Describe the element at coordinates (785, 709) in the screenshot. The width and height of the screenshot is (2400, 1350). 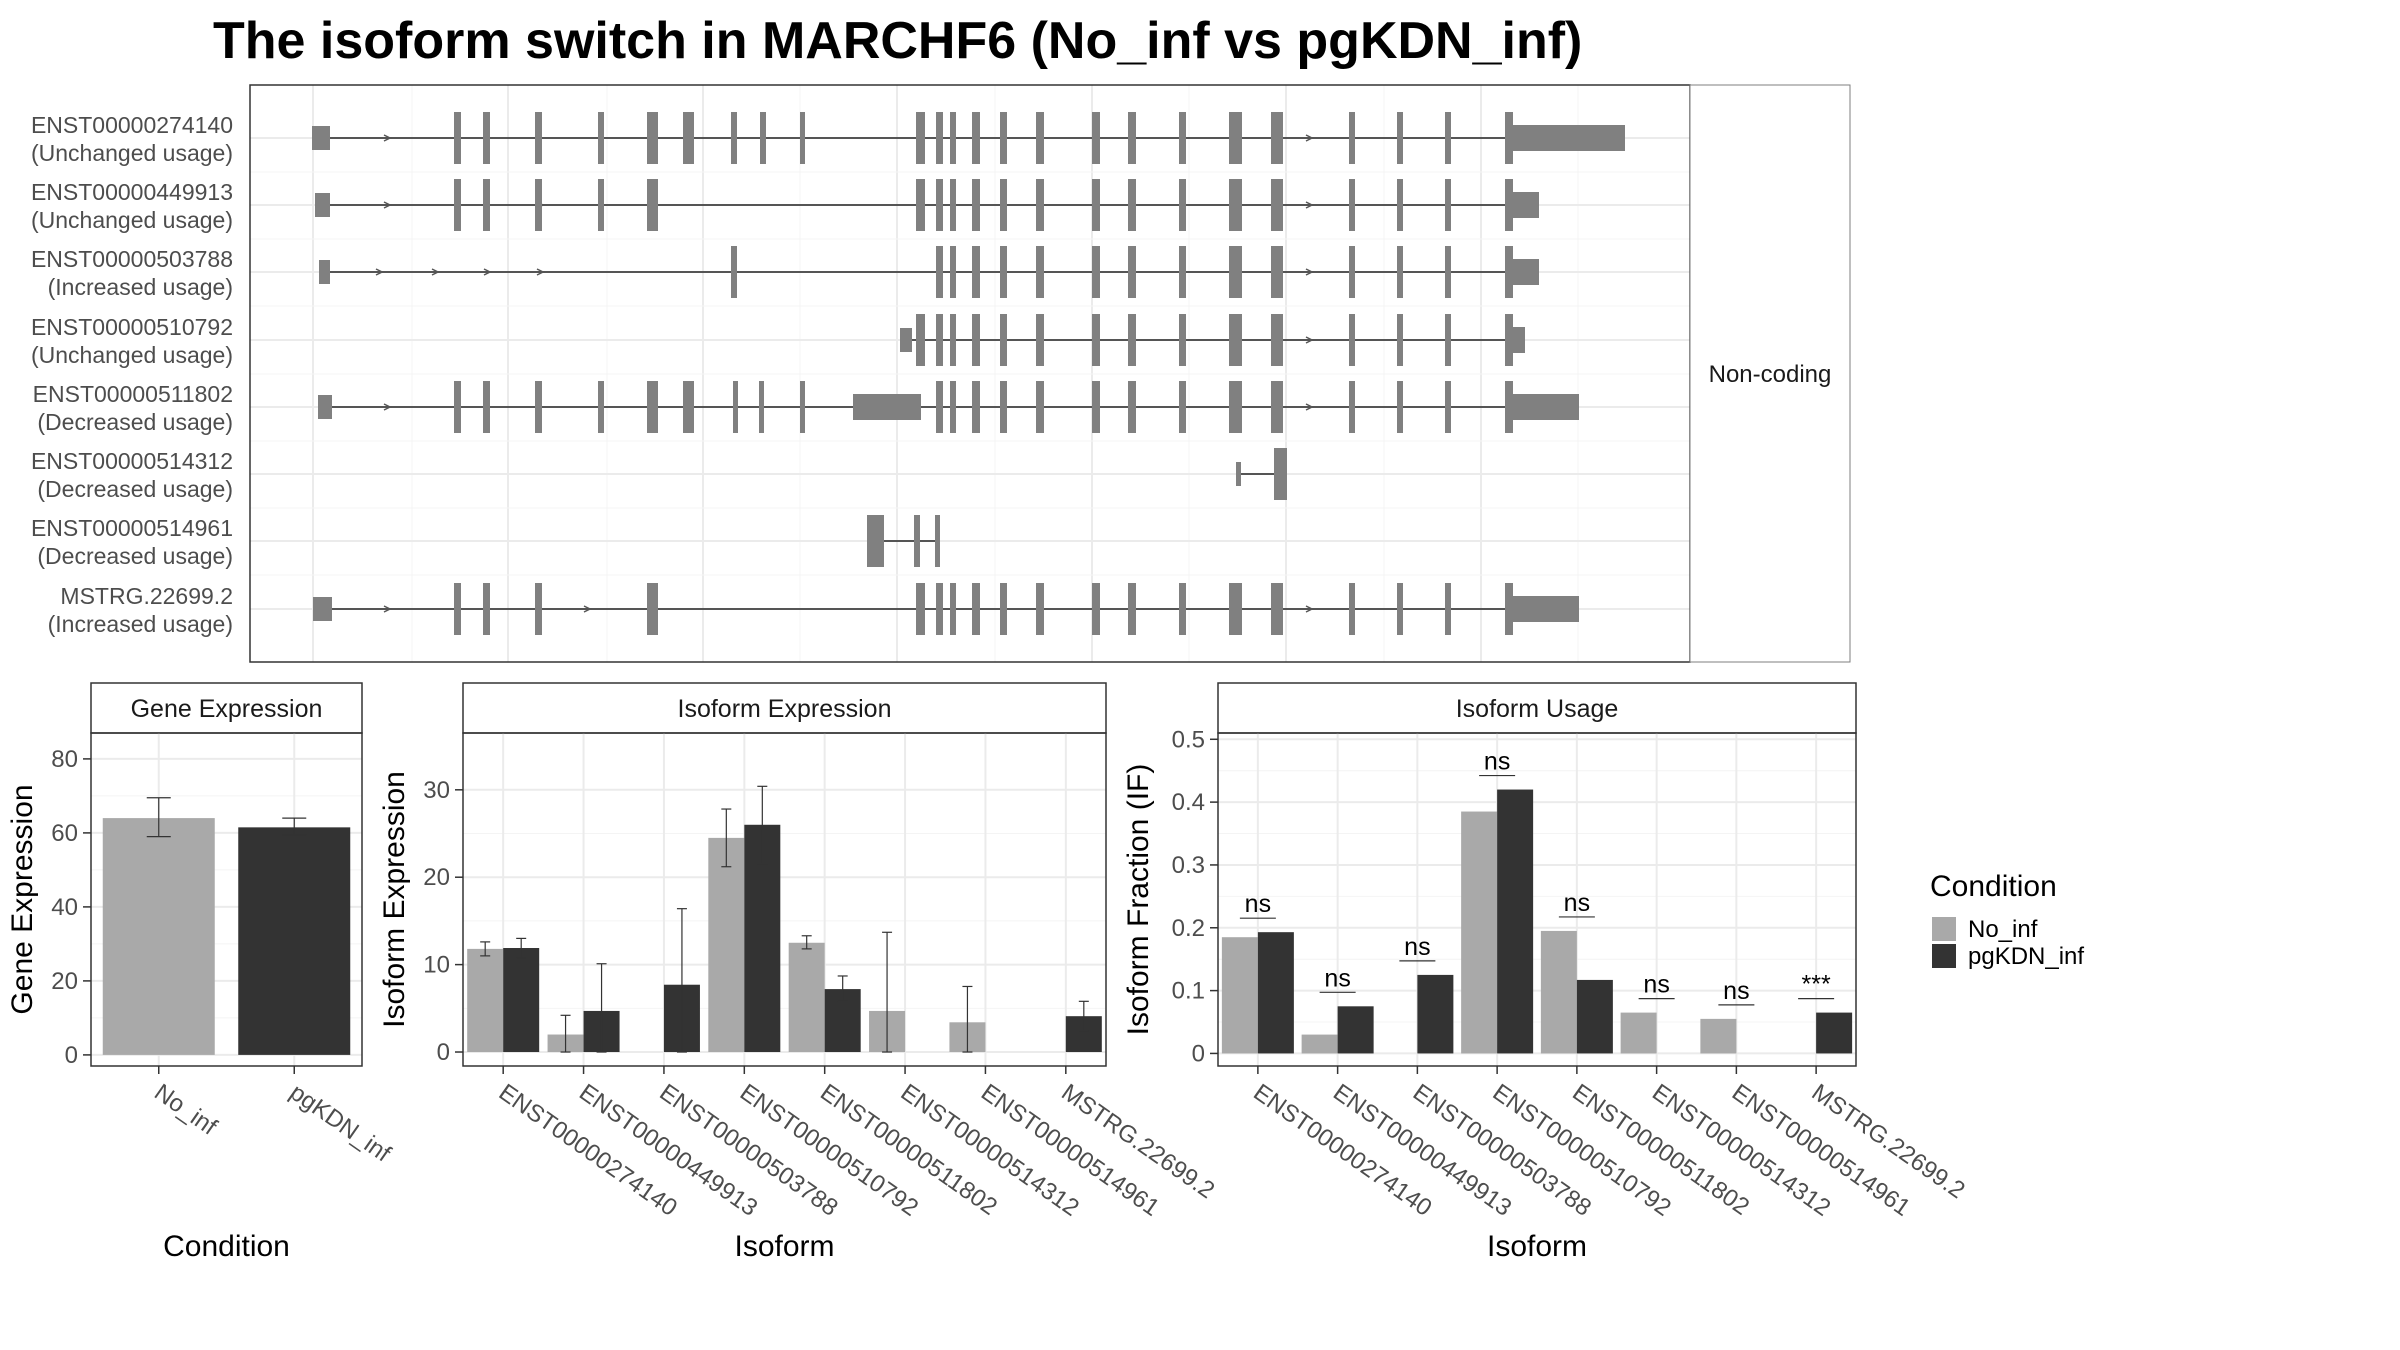
I see `panel-title: Isoform Expression` at that location.